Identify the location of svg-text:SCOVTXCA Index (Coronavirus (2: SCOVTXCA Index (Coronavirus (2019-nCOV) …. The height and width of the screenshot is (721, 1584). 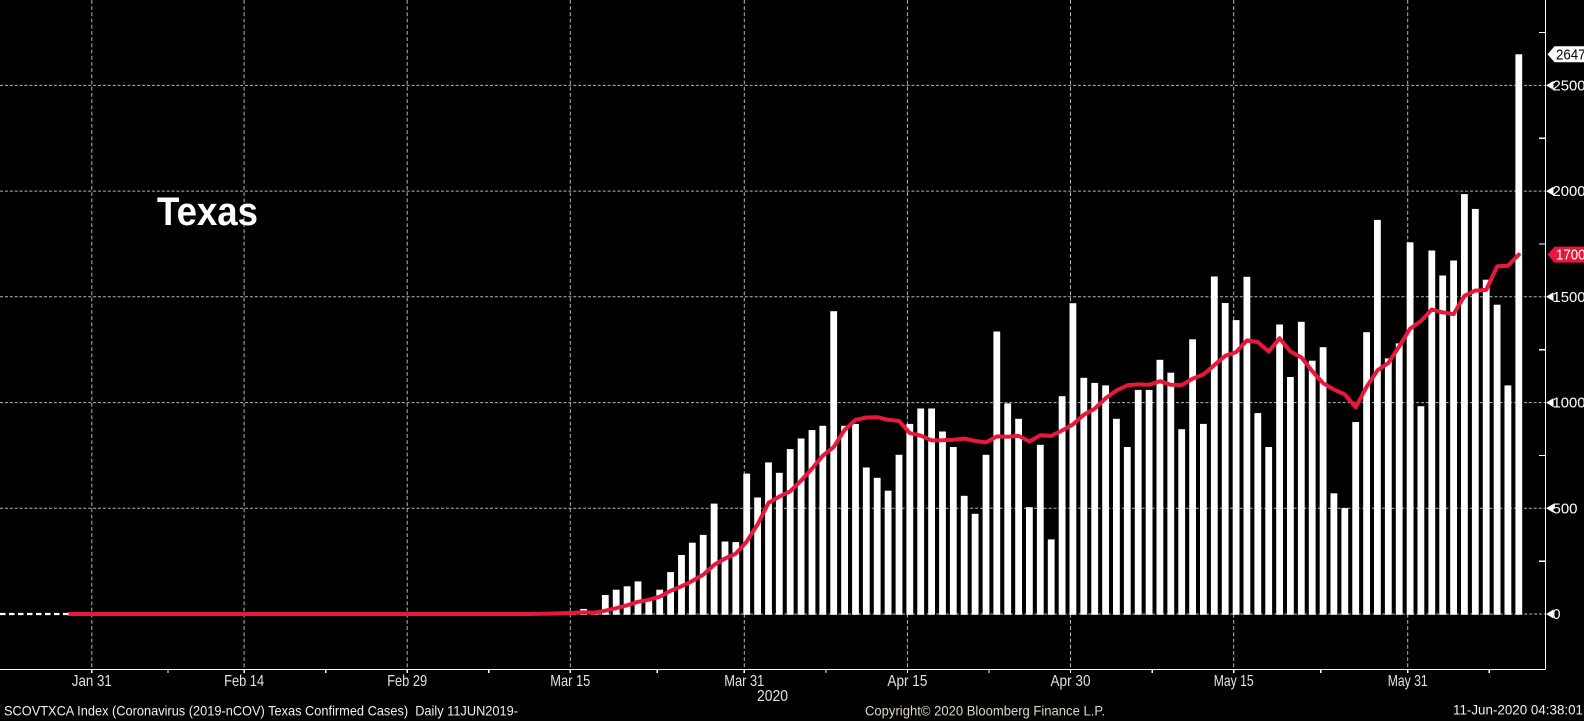
(261, 710).